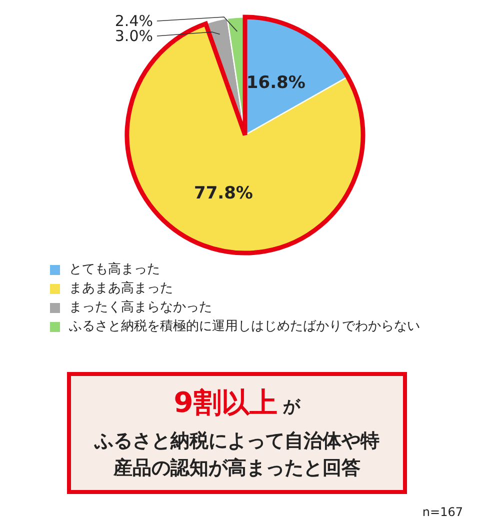  I want to click on legend-label: とても高まった, so click(114, 270).